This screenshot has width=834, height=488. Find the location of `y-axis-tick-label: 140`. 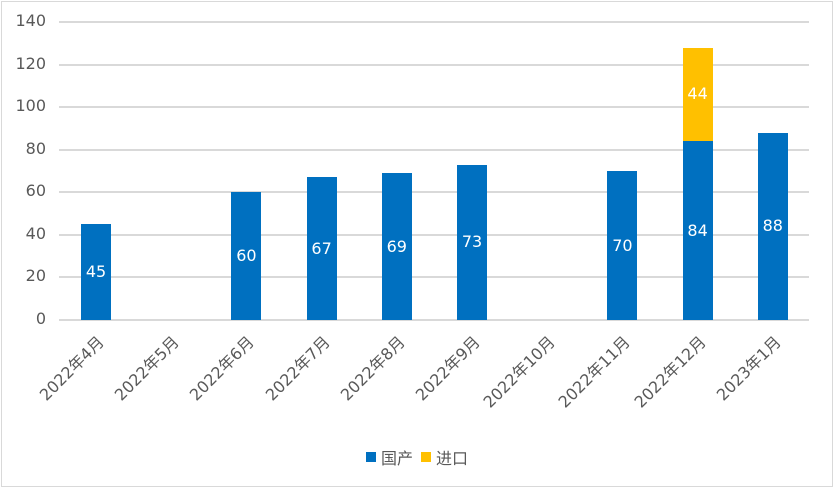

y-axis-tick-label: 140 is located at coordinates (30, 20).